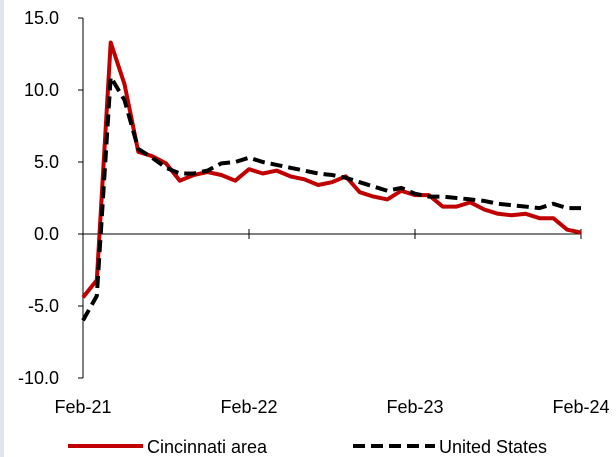  What do you see at coordinates (493, 447) in the screenshot?
I see `legend-label: United States` at bounding box center [493, 447].